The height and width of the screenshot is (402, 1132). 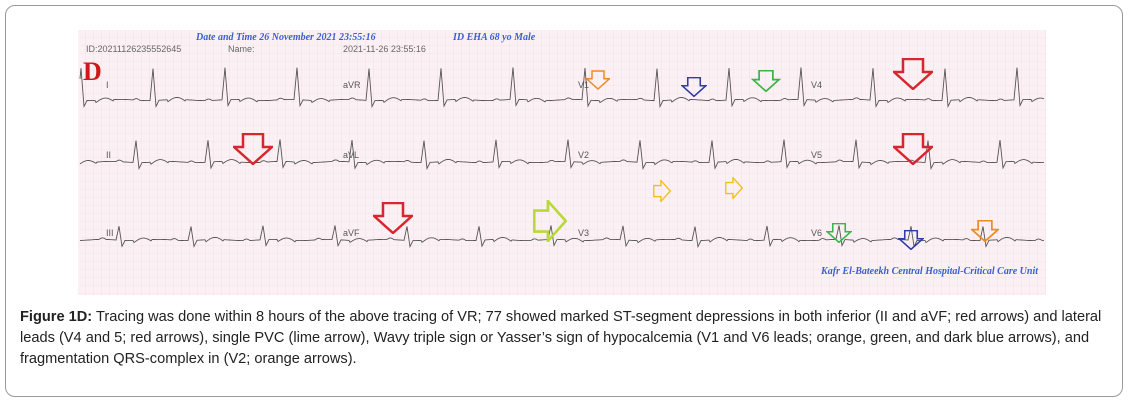 I want to click on header-datetime: Date and Time 26 November 2021 23:55:16, so click(x=285, y=37).